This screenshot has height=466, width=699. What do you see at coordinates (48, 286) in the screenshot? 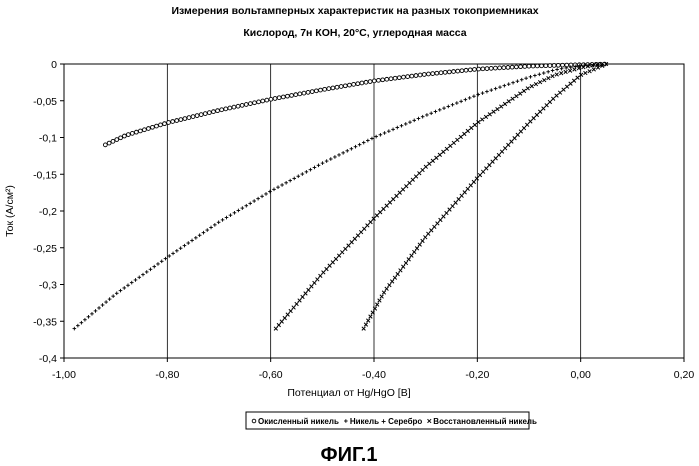
I see `y-tick-label: -0,3` at bounding box center [48, 286].